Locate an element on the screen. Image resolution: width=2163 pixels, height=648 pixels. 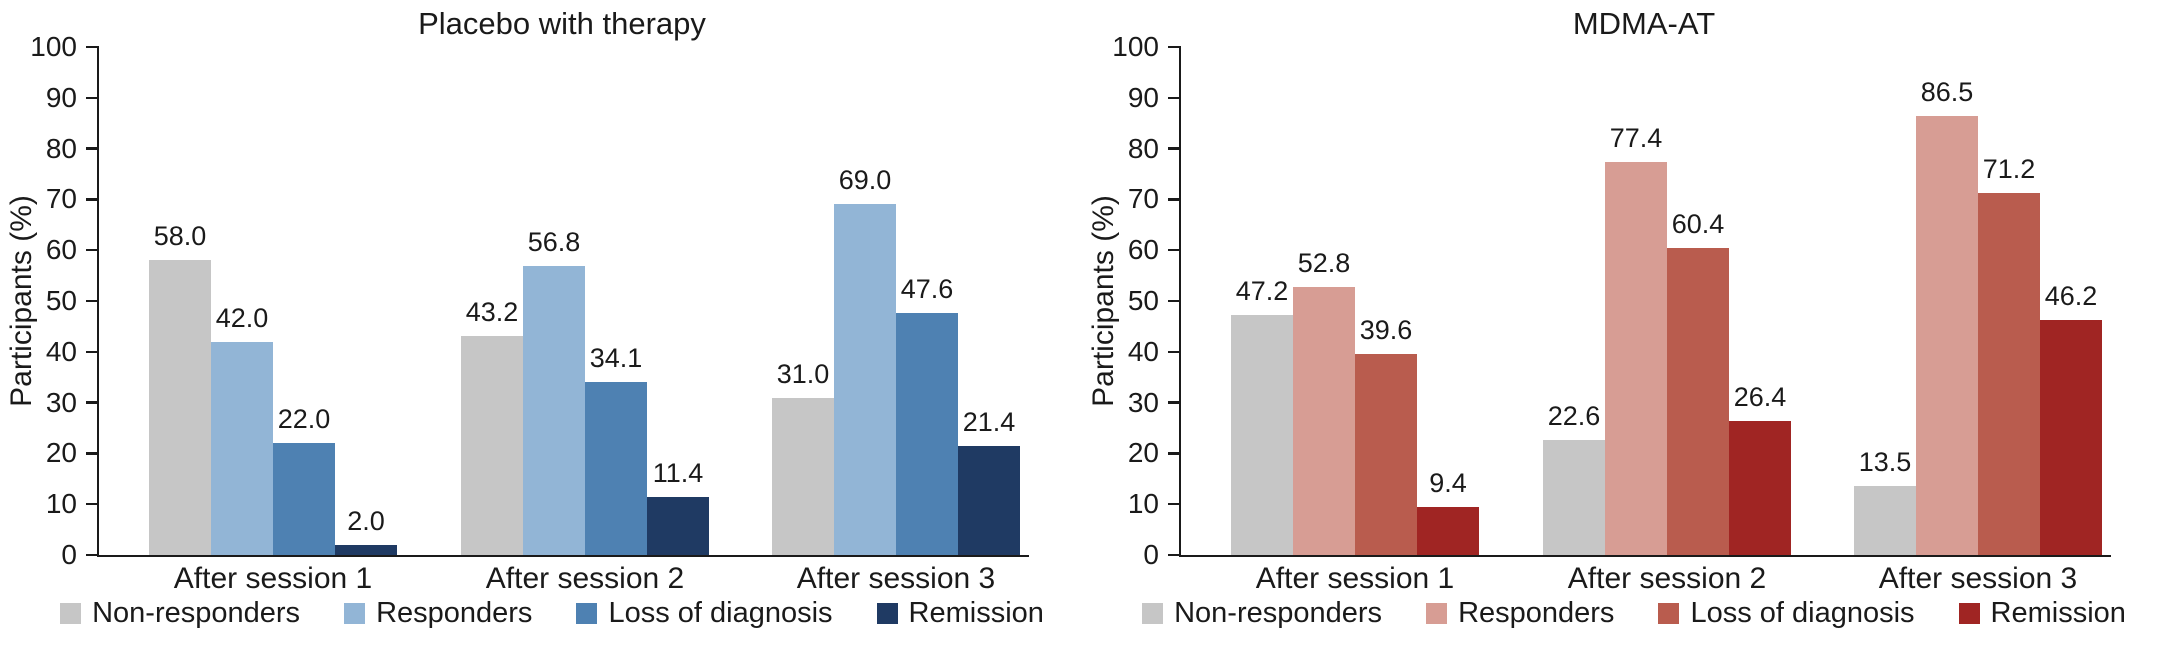
legend-label: Non-responders is located at coordinates (196, 613).